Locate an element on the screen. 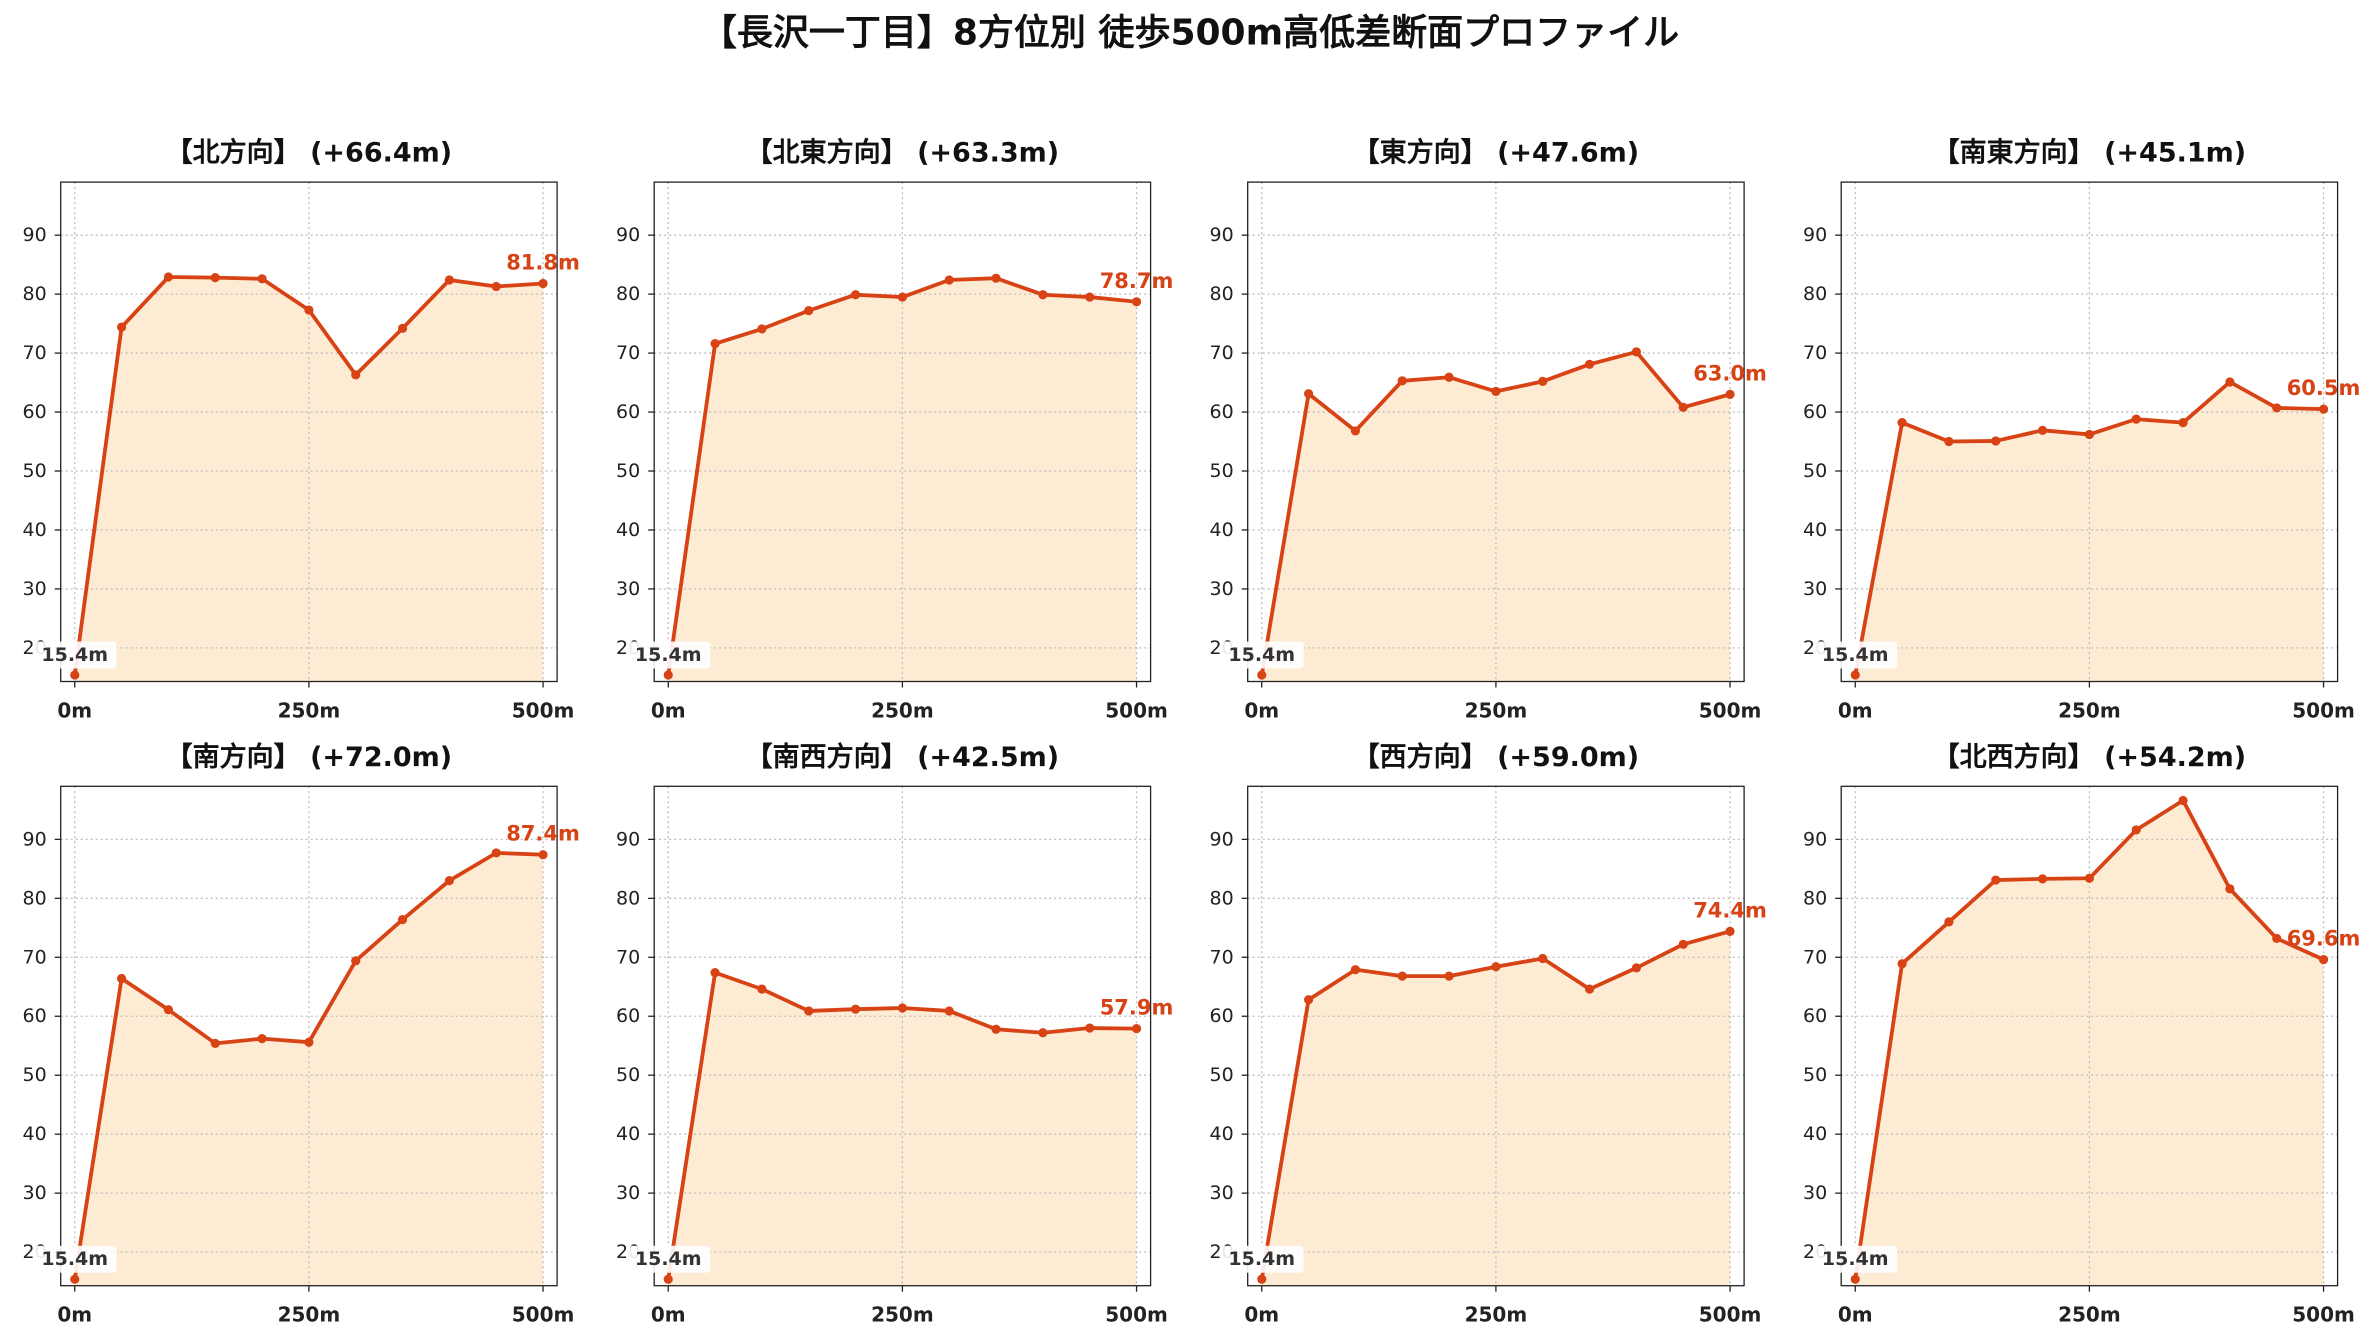 The width and height of the screenshot is (2380, 1340). end-elevation-label: 87.4m is located at coordinates (543, 834).